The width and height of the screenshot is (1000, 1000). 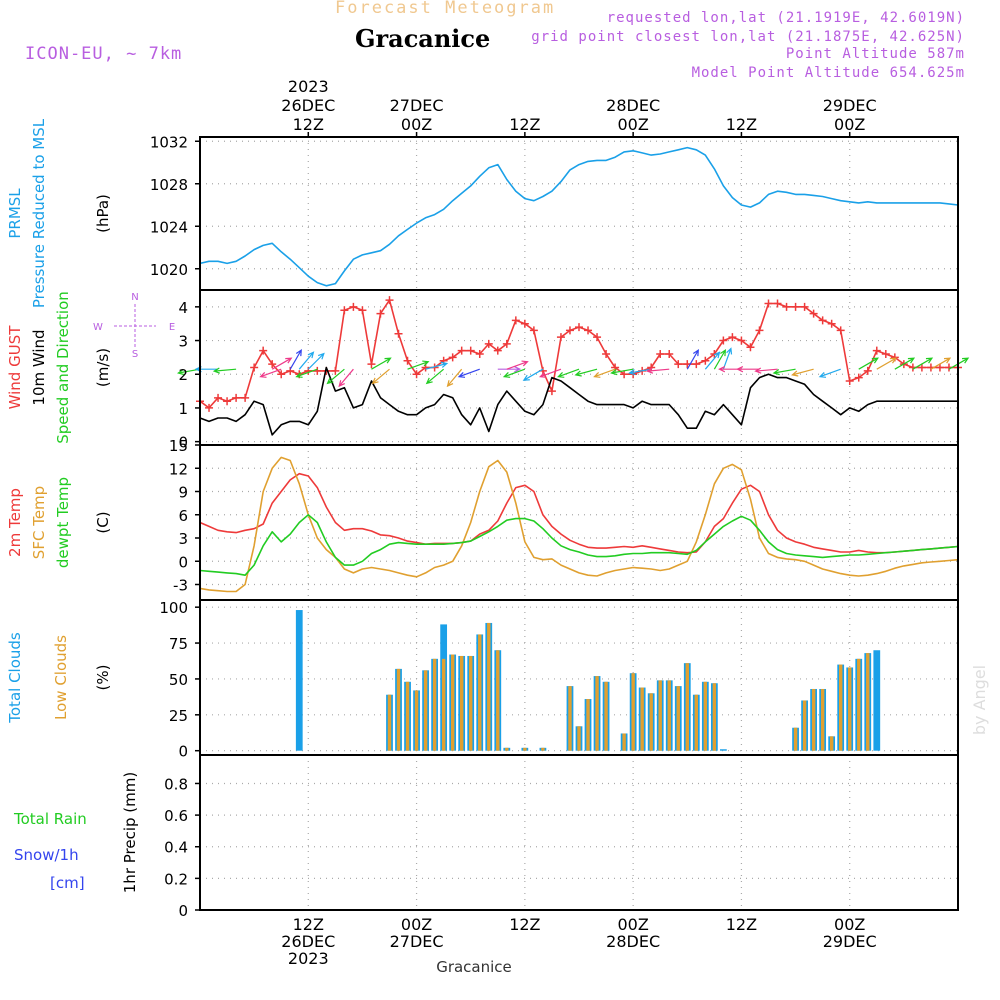 What do you see at coordinates (578, 401) in the screenshot?
I see `wind-series-wind10m` at bounding box center [578, 401].